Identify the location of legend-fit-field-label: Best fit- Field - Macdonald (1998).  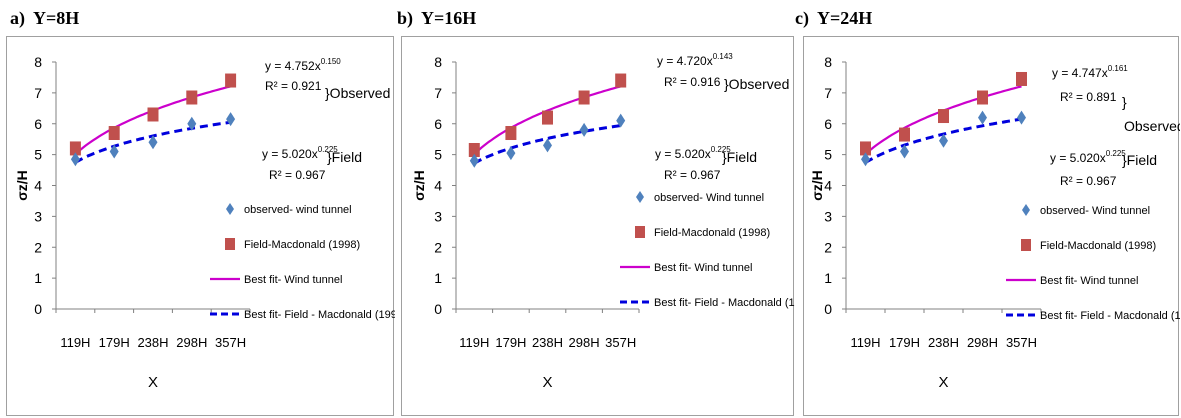
(724, 303).